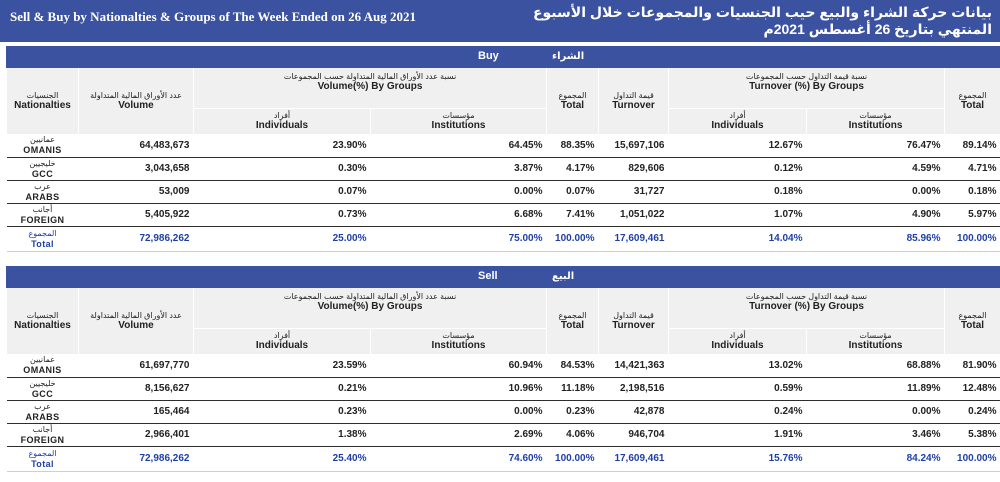 The image size is (1000, 482). What do you see at coordinates (458, 435) in the screenshot?
I see `cell-vol-inst: 2.69%` at bounding box center [458, 435].